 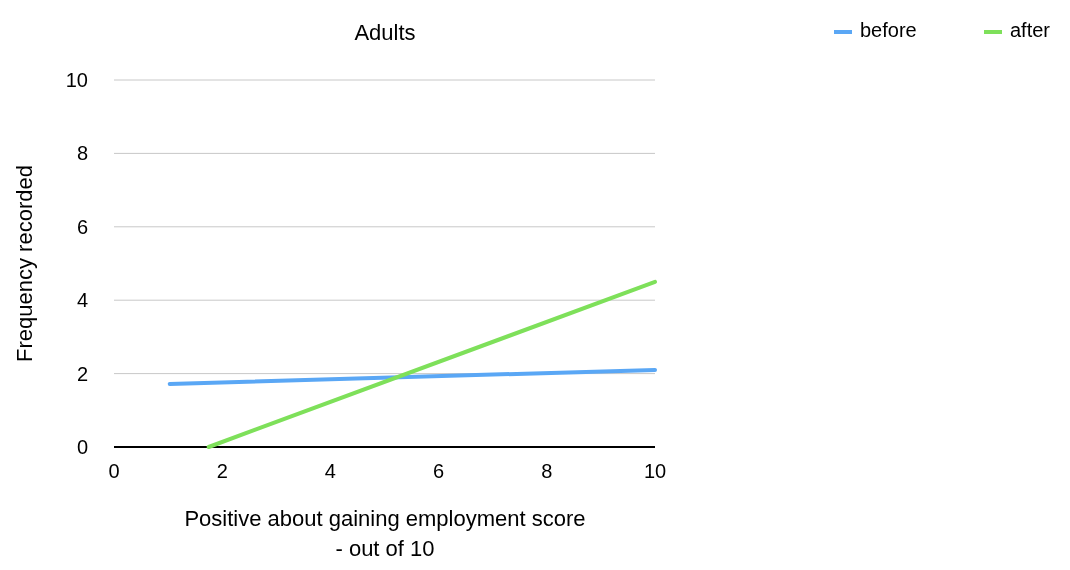 I want to click on x-axis-title: Positive about gaining employment score - out of 10, so click(x=385, y=533).